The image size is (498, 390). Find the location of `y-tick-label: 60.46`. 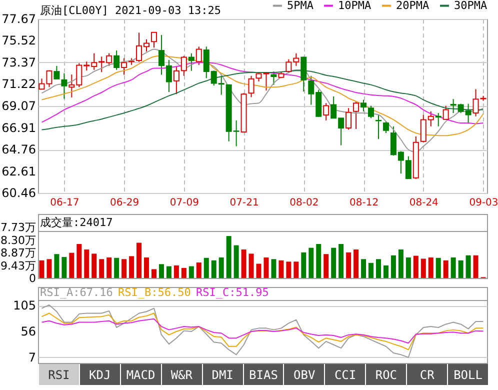

y-tick-label: 60.46 is located at coordinates (19, 193).